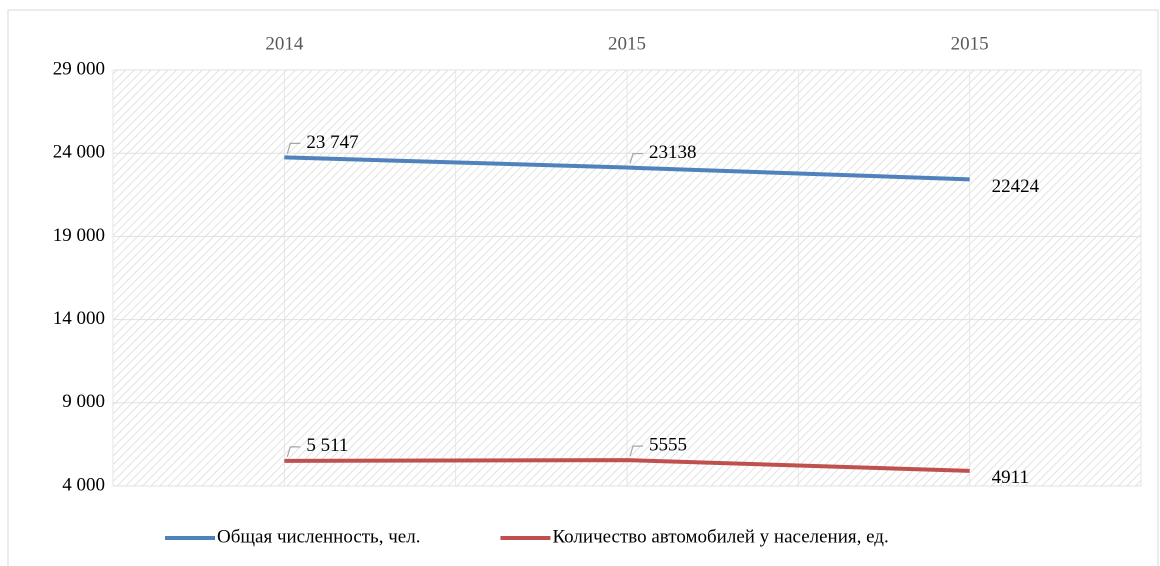 The width and height of the screenshot is (1160, 566). What do you see at coordinates (1010, 477) in the screenshot?
I see `data-label: 4911` at bounding box center [1010, 477].